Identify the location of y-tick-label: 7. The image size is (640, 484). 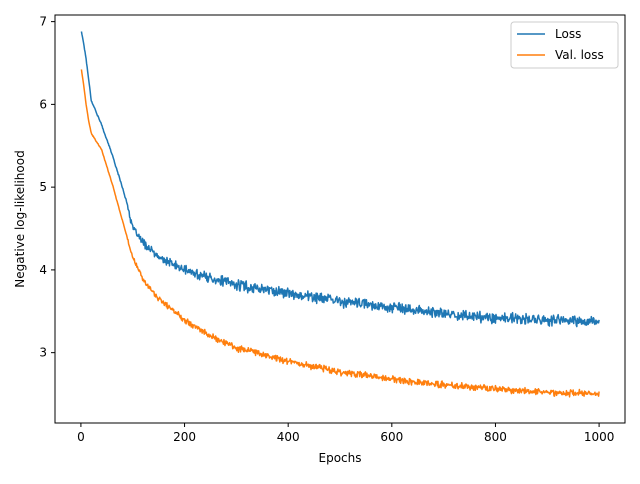
(43, 22).